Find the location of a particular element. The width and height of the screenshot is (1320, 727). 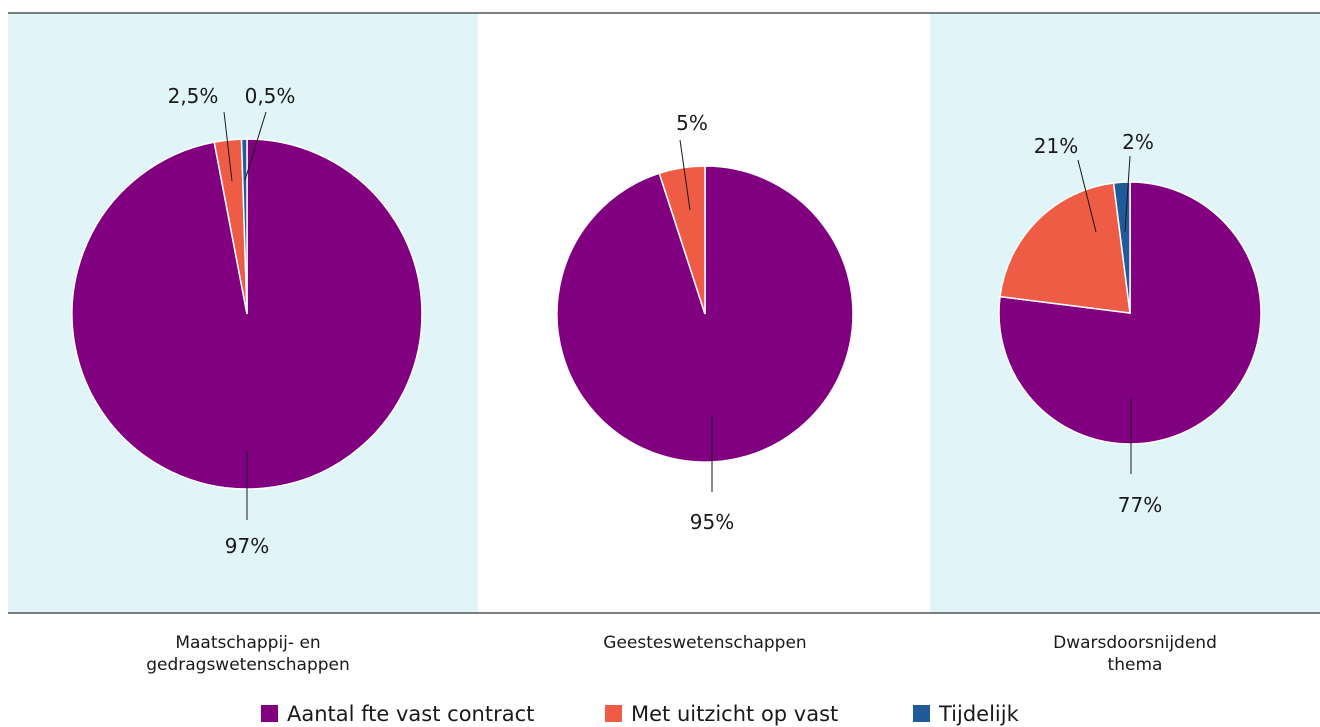

category-label-3-line1: Dwarsdoorsnijdend is located at coordinates (1135, 643).